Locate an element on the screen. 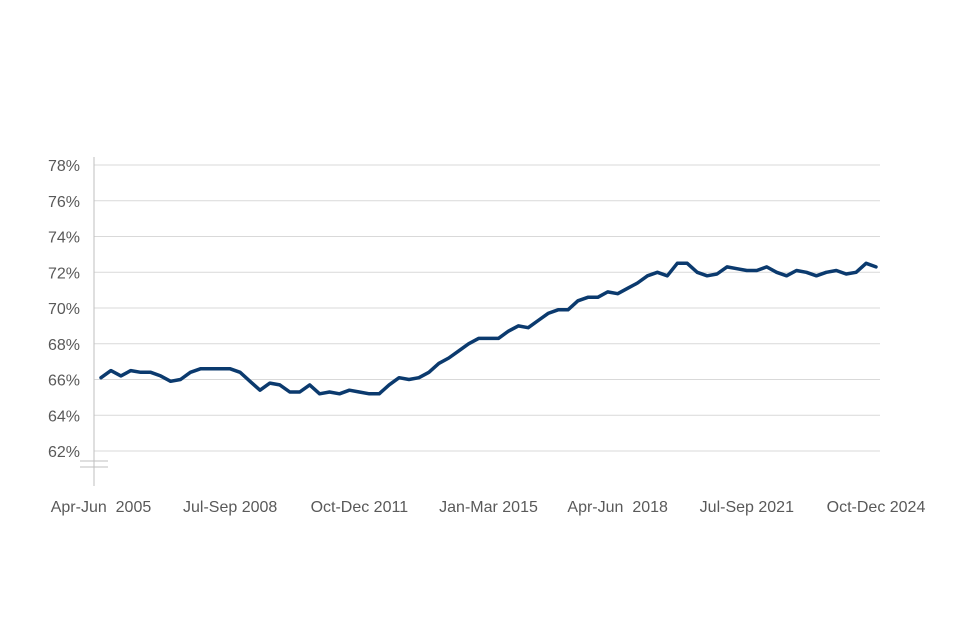 This screenshot has height=640, width=960. y-tick-label: 62% is located at coordinates (64, 452).